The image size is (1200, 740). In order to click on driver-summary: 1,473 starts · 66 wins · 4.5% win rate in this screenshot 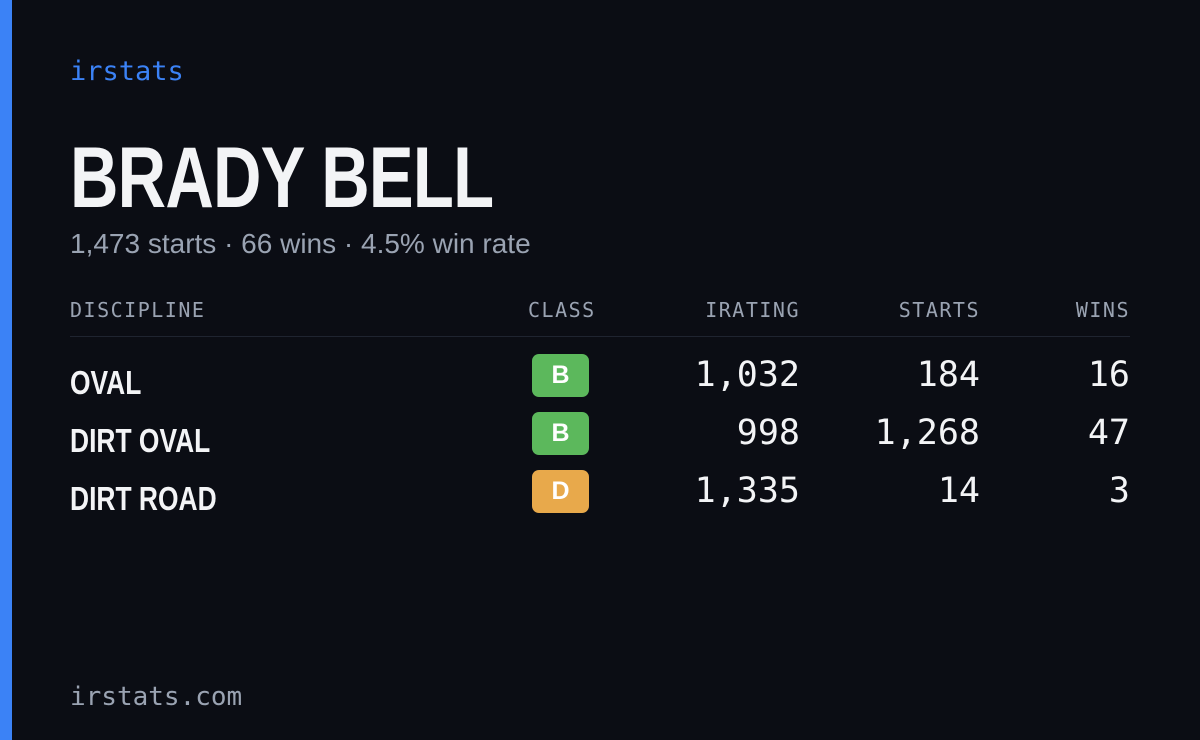, I will do `click(300, 243)`.